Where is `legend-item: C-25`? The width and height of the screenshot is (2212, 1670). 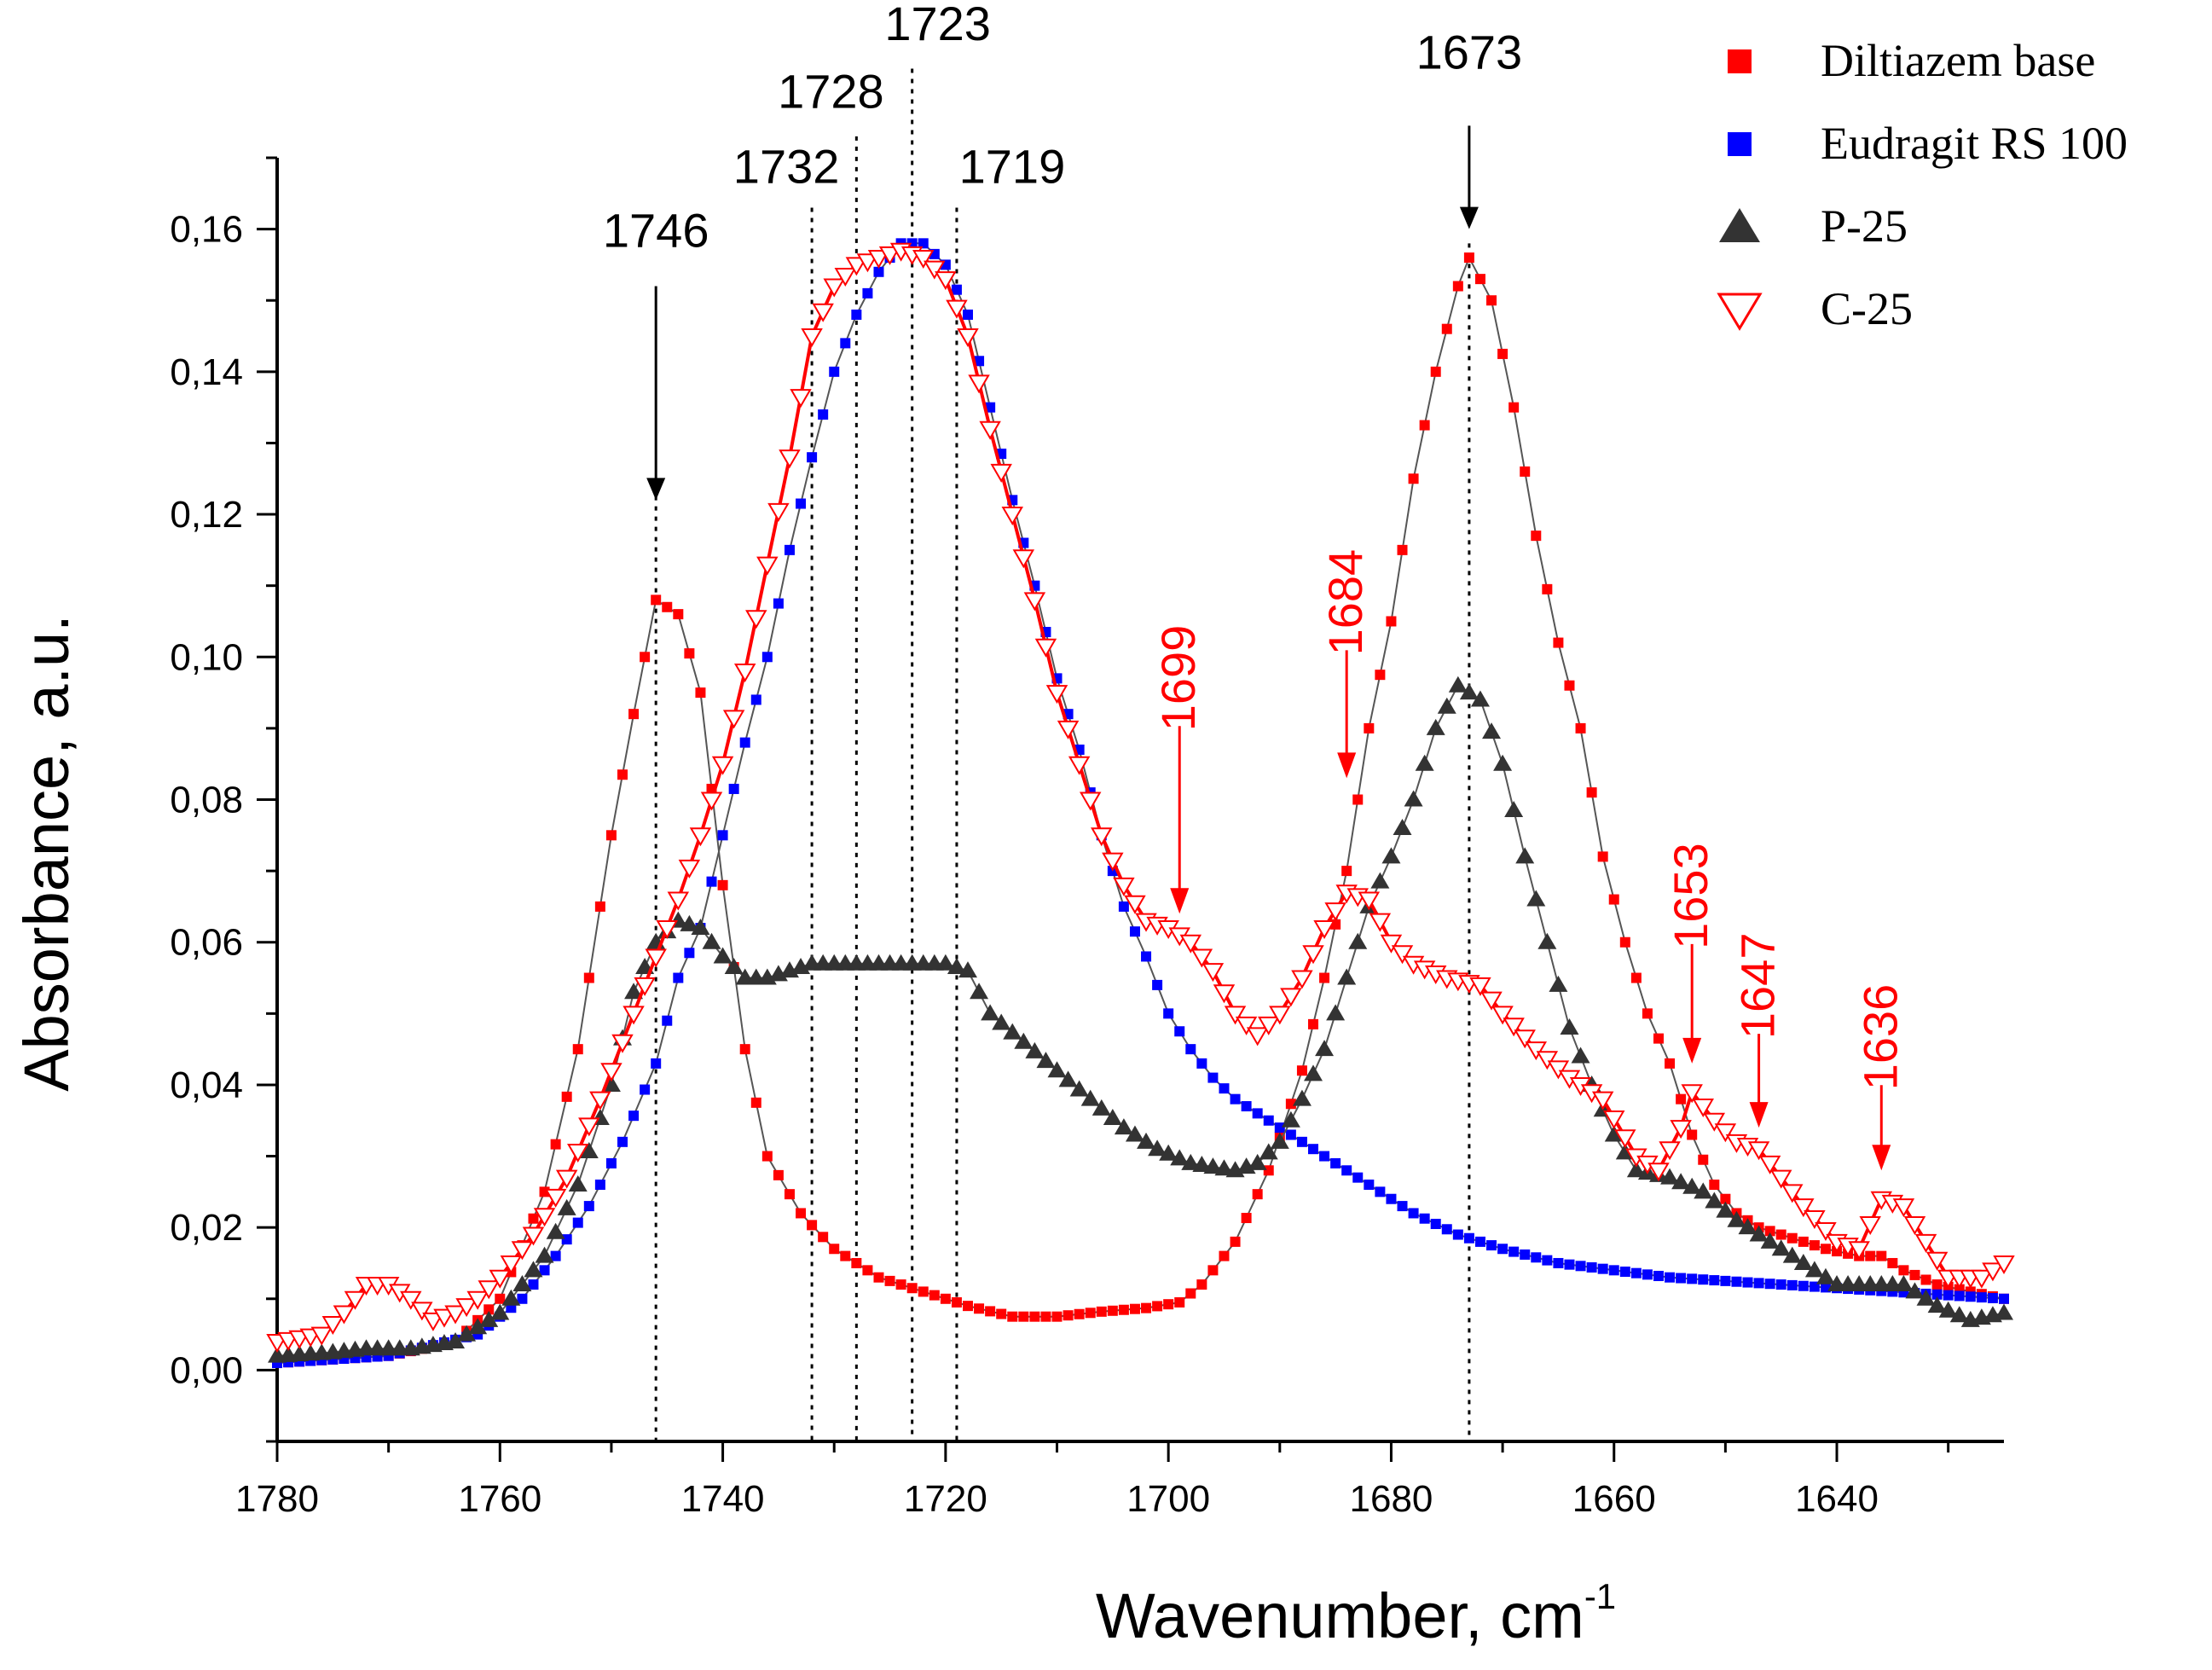
legend-item: C-25 is located at coordinates (1815, 308).